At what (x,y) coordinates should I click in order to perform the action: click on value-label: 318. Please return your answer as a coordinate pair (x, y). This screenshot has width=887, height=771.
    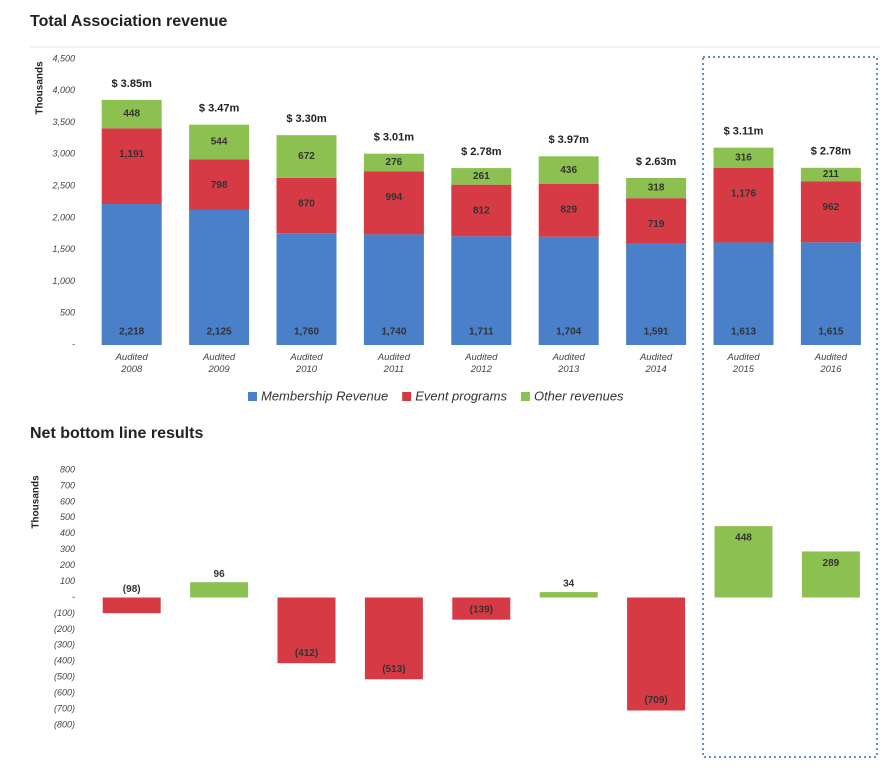
    Looking at the image, I should click on (656, 188).